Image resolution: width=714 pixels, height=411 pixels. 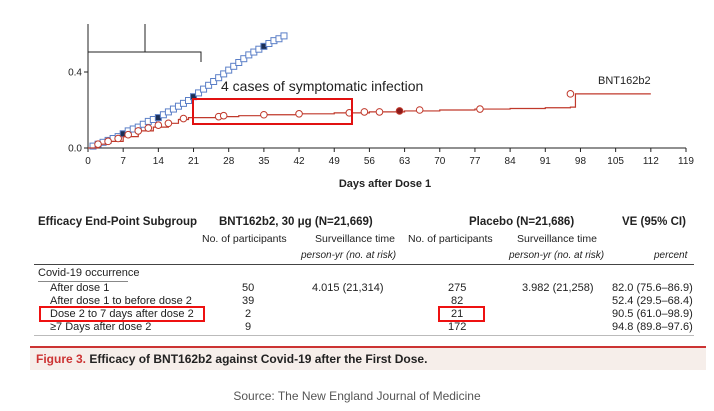 I want to click on bnt162b2-series, so click(x=369, y=119).